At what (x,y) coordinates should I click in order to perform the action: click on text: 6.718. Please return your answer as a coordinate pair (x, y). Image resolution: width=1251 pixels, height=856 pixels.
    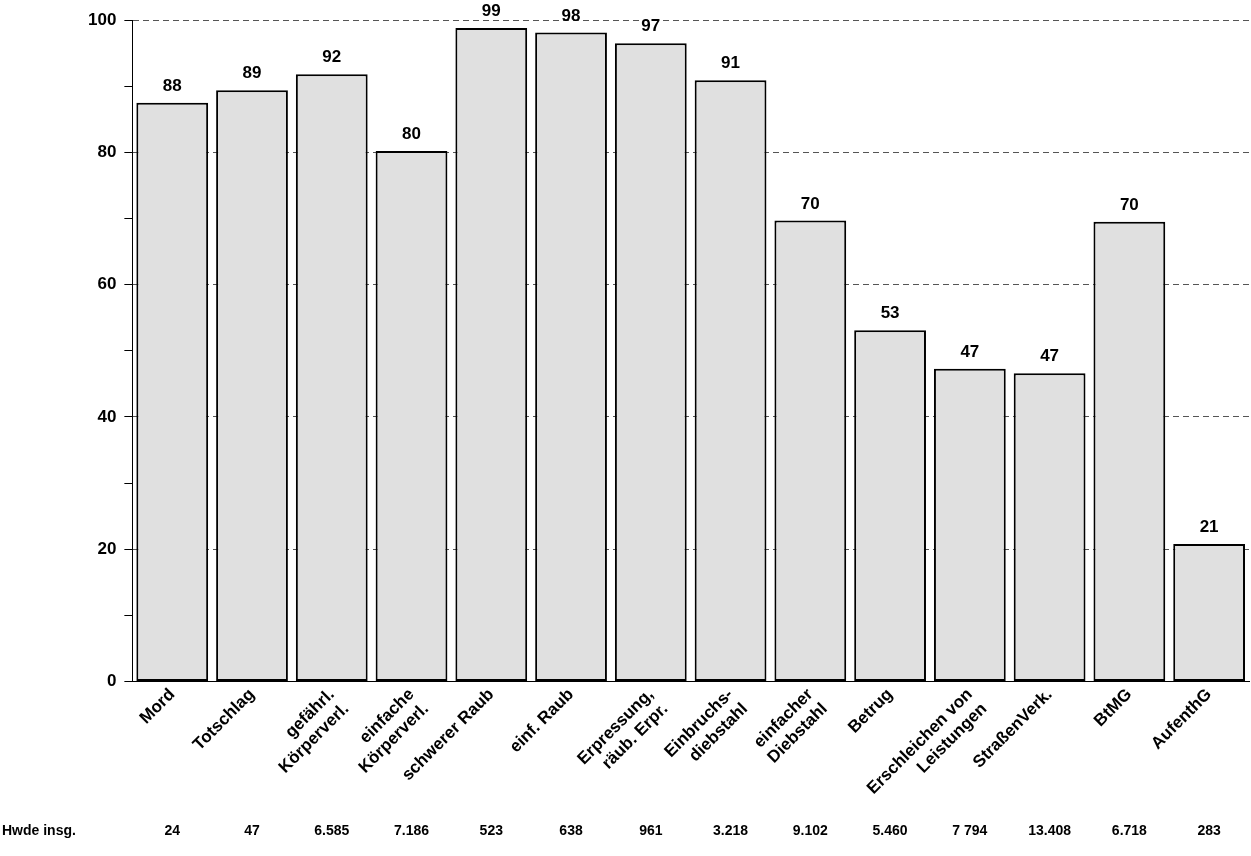
    Looking at the image, I should click on (1129, 829).